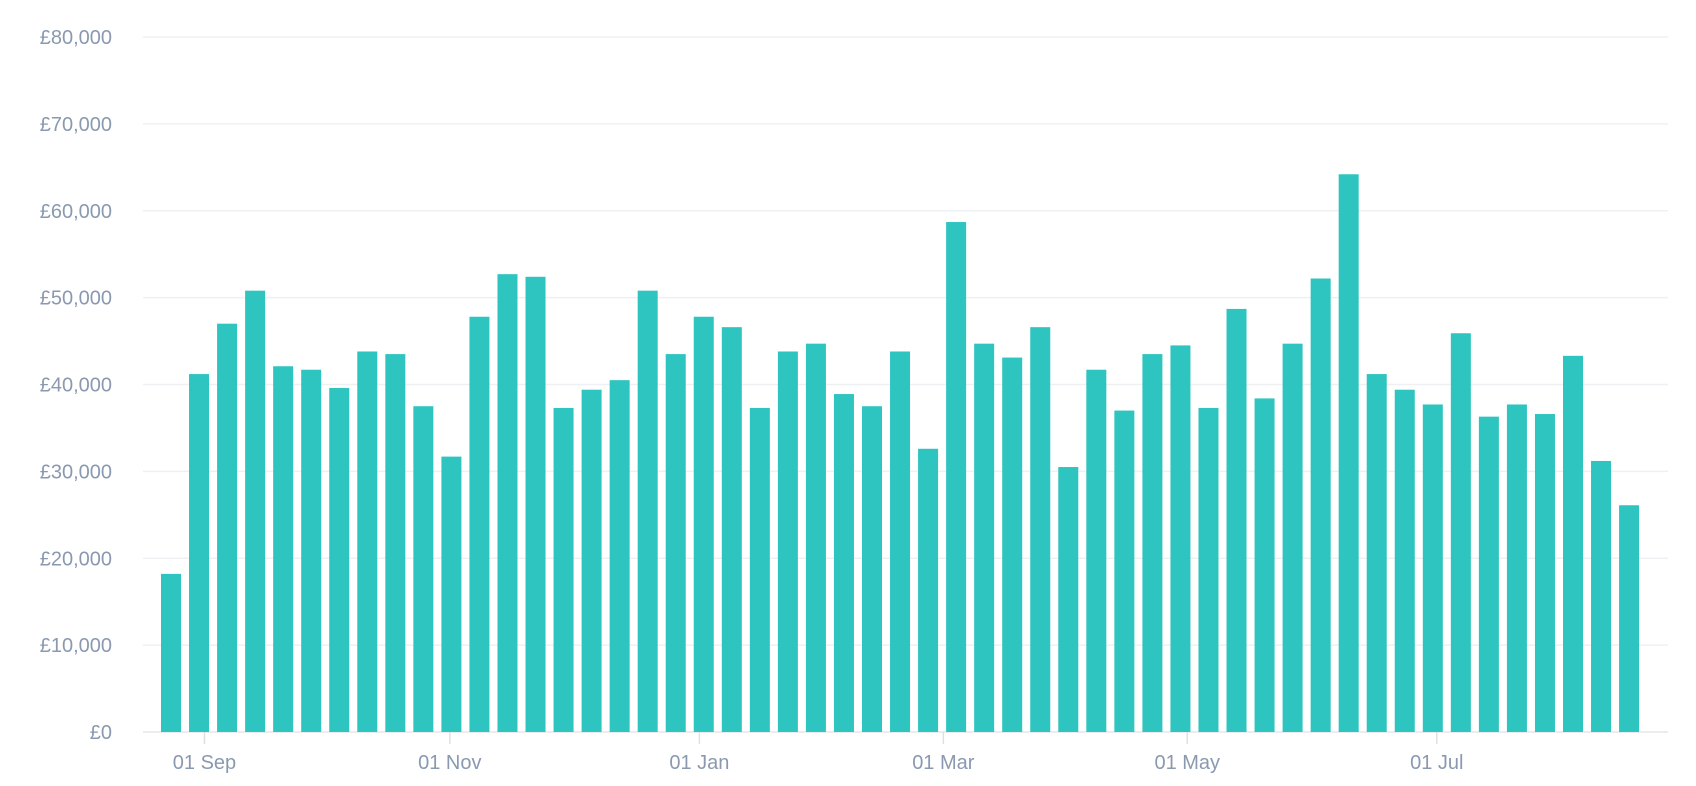  Describe the element at coordinates (76, 559) in the screenshot. I see `y-tick-label: £20,000` at that location.